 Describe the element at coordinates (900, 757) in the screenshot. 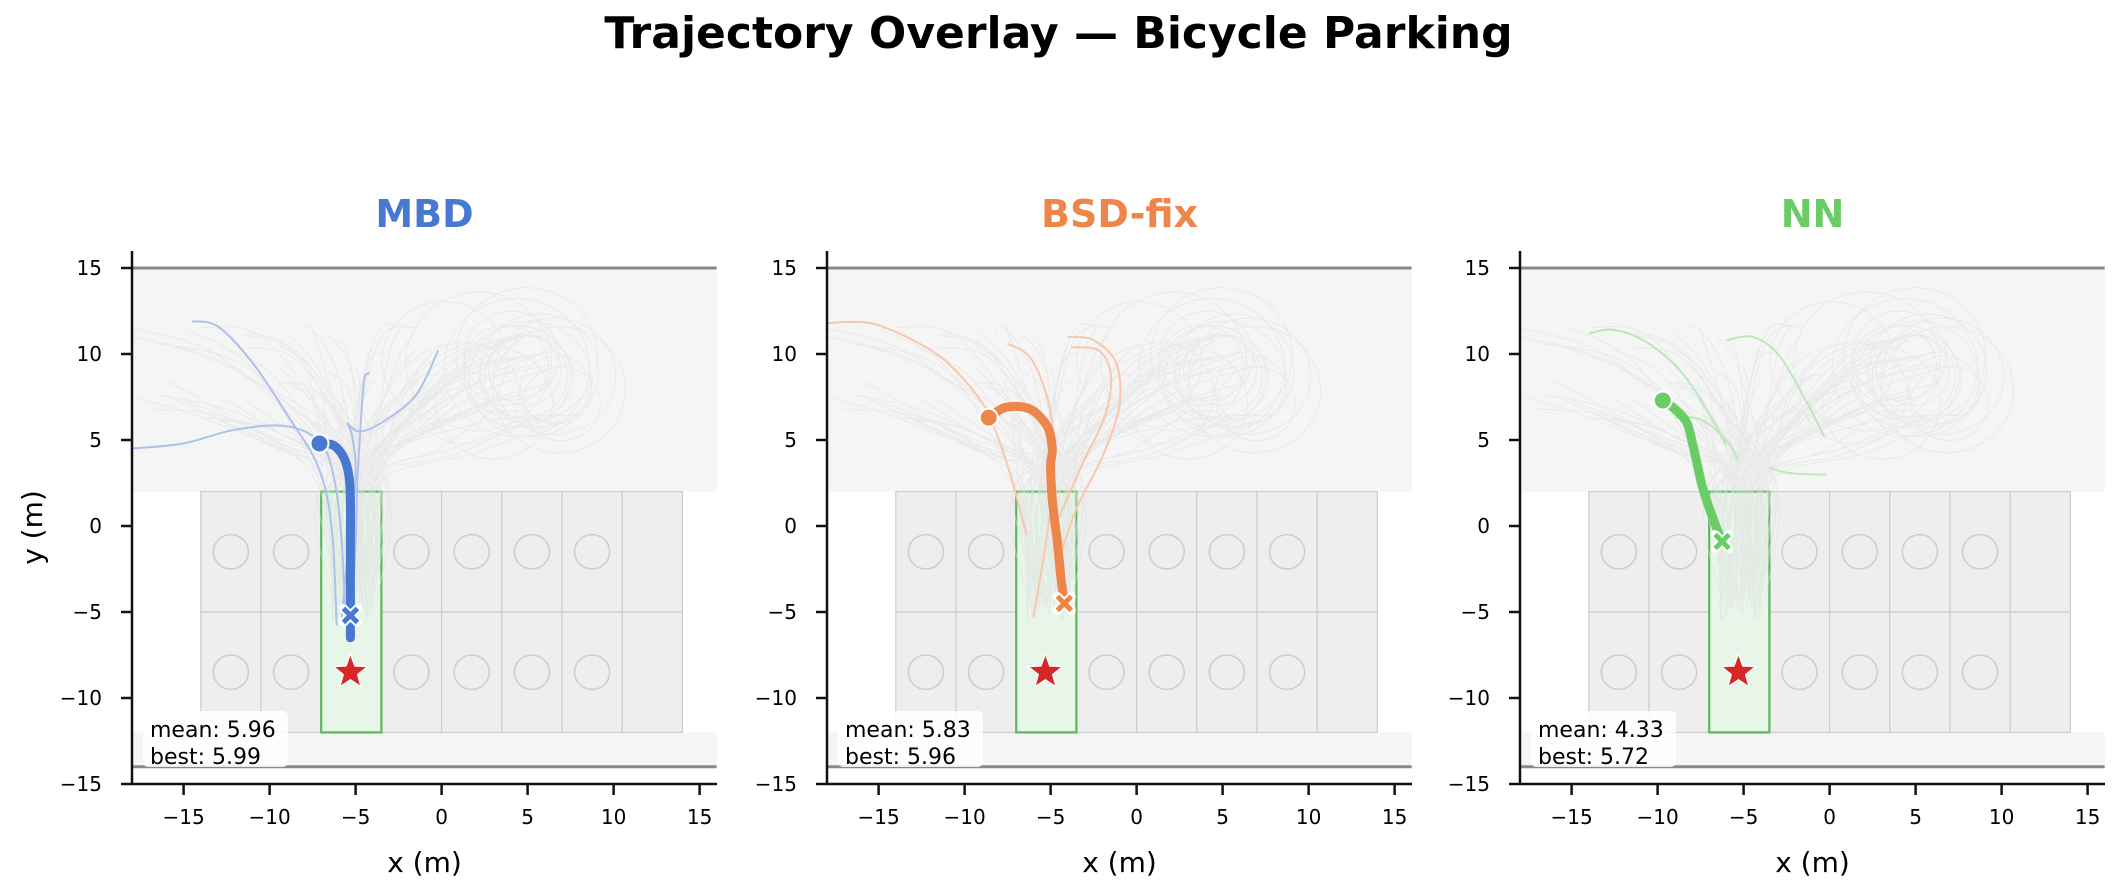

I see `stat-best: best: 5.96` at that location.